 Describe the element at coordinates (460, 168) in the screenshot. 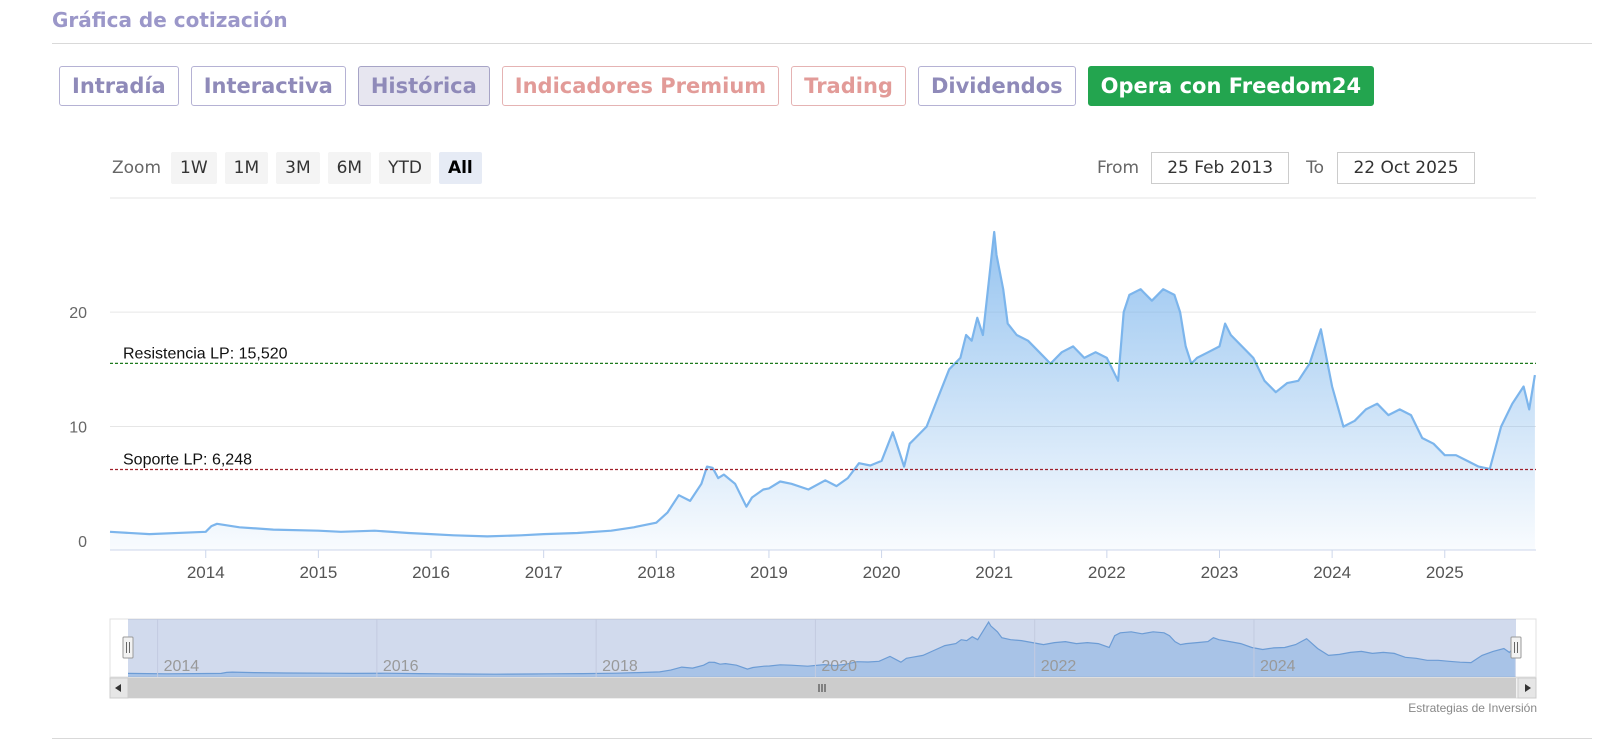

I see `zoom-all-button: All` at that location.